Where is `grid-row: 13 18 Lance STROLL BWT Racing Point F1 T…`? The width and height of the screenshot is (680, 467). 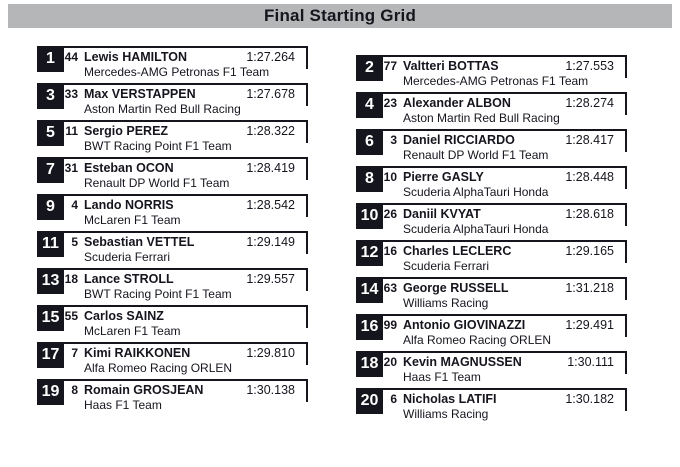 grid-row: 13 18 Lance STROLL BWT Racing Point F1 T… is located at coordinates (172, 286).